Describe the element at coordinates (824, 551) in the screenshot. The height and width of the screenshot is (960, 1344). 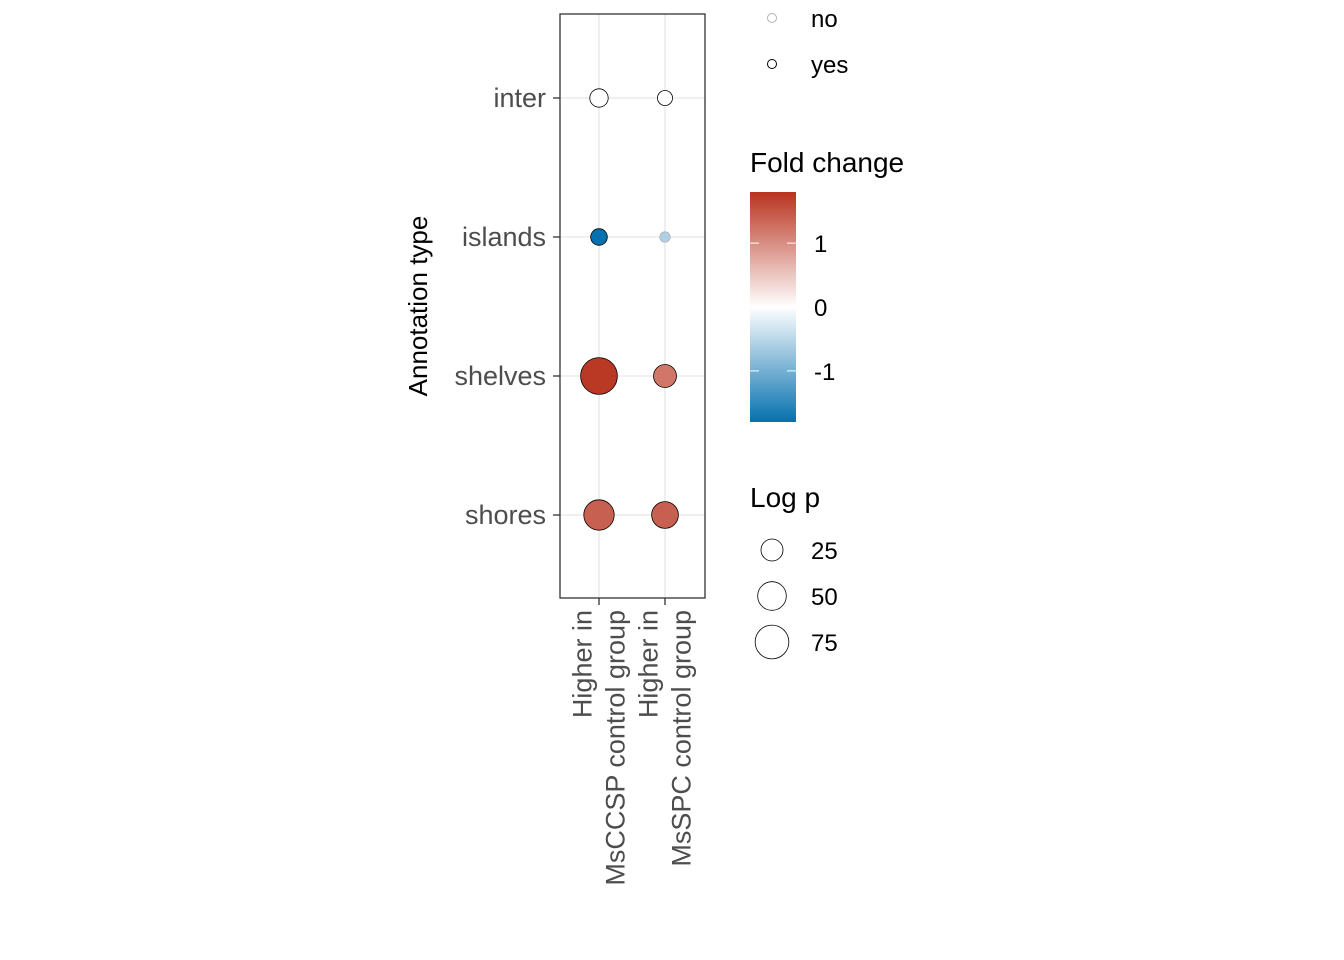
I see `log-p-label-25: 25` at that location.